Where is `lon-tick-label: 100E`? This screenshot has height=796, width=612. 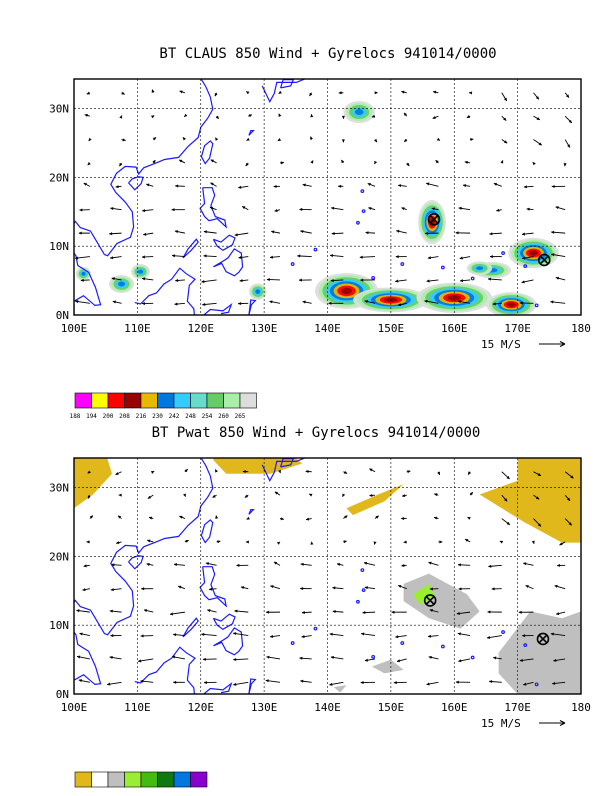
lon-tick-label: 100E is located at coordinates (74, 328).